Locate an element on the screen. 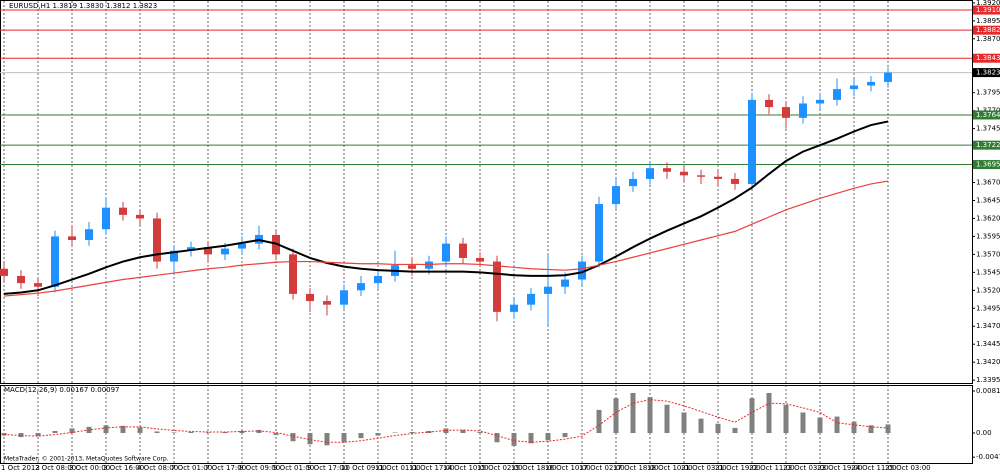 The image size is (1000, 473). x-tick-label: 3 Oct 00:00 is located at coordinates (89, 468).